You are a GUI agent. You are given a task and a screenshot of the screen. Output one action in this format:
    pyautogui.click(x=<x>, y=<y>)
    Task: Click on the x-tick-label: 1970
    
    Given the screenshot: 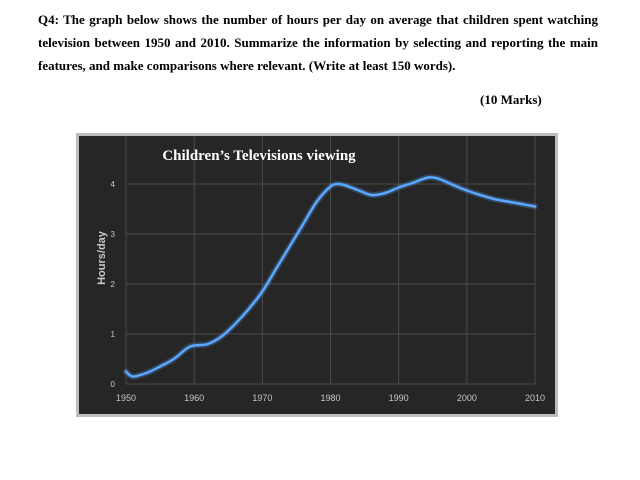 What is the action you would take?
    pyautogui.click(x=262, y=398)
    